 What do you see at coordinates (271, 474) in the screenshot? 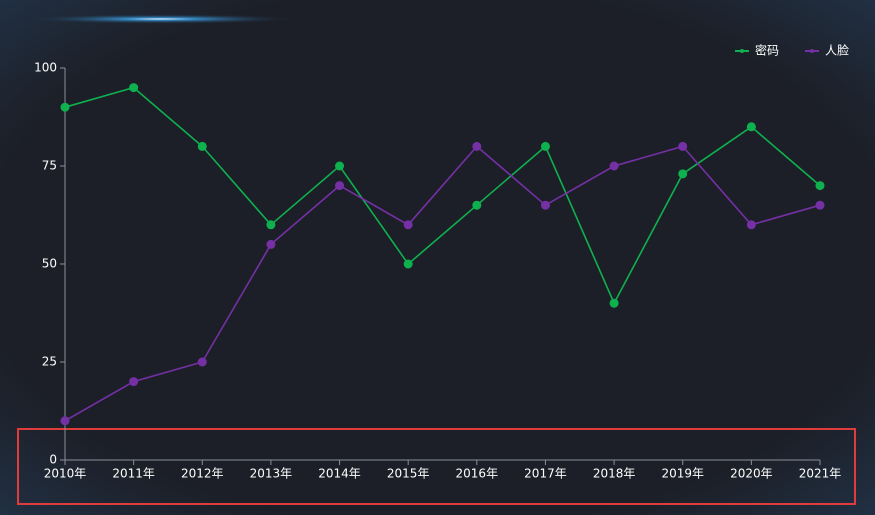
I see `x-tick-label: 2013年` at bounding box center [271, 474].